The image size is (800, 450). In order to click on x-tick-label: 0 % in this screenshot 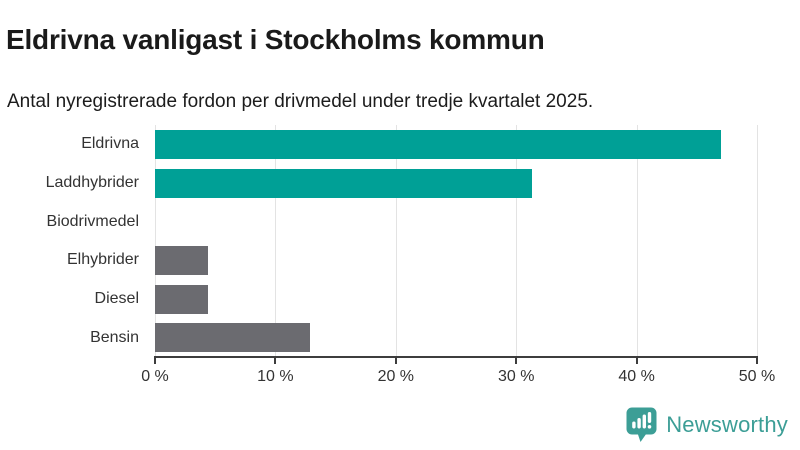, I will do `click(155, 376)`.